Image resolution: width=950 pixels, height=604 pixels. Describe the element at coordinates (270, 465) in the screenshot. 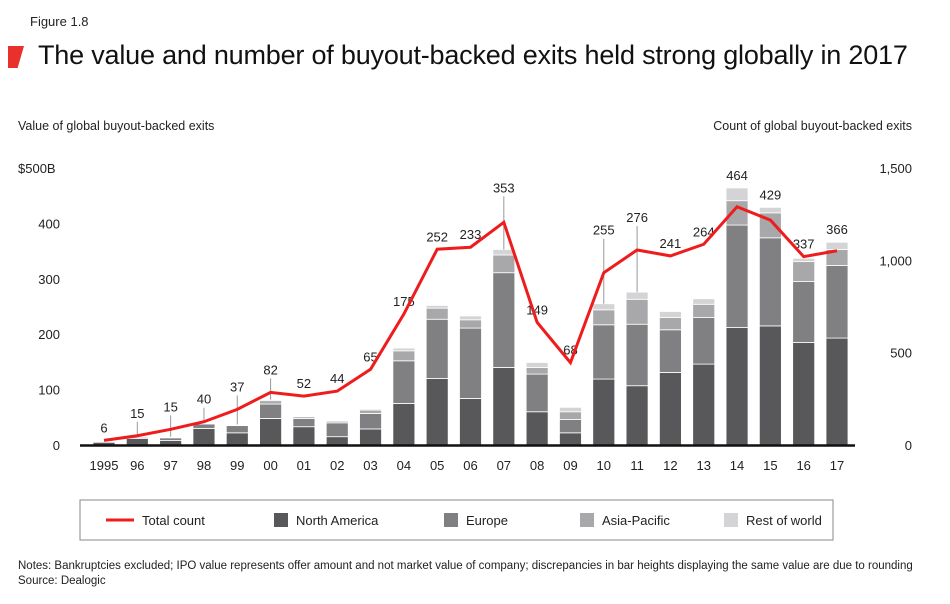

I see `x-tick-label: 00` at that location.